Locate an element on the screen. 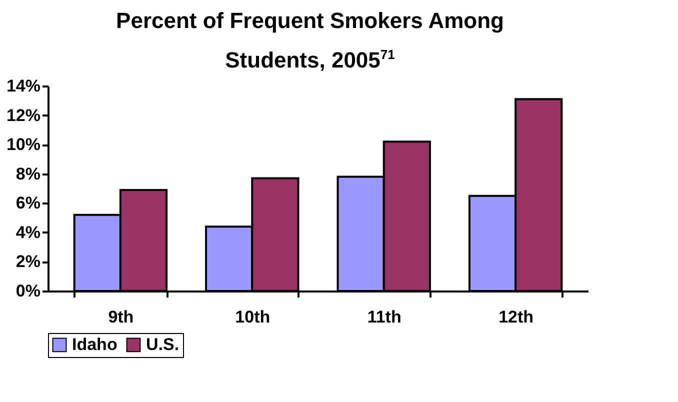  chart-title: Percent of Frequent Smokers Among Students, 2005$^{71}$ is located at coordinates (310, 40).